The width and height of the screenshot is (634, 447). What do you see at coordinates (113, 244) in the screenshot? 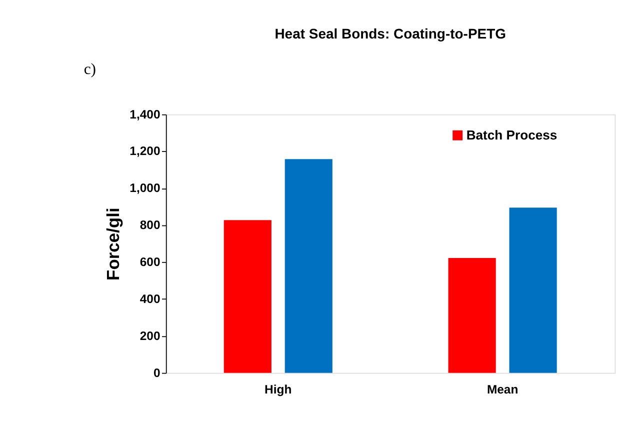
I see `y-axis-title: Force/gli` at bounding box center [113, 244].